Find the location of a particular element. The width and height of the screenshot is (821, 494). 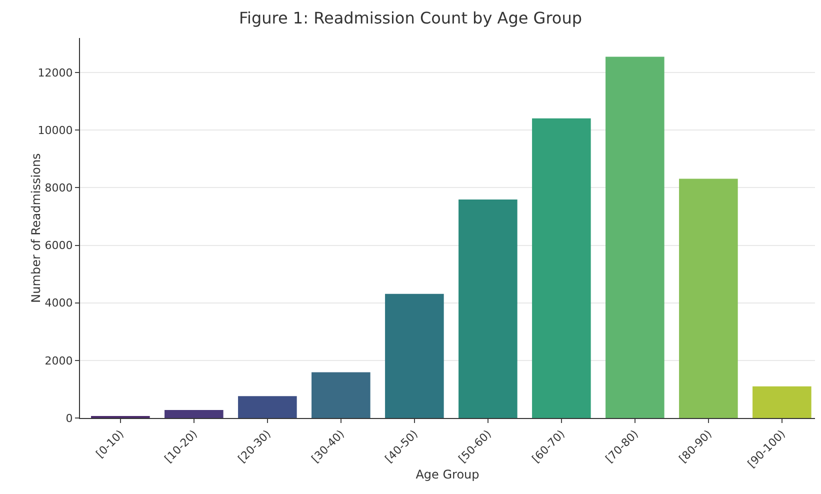

y-tick-label: 4000 is located at coordinates (58, 303).